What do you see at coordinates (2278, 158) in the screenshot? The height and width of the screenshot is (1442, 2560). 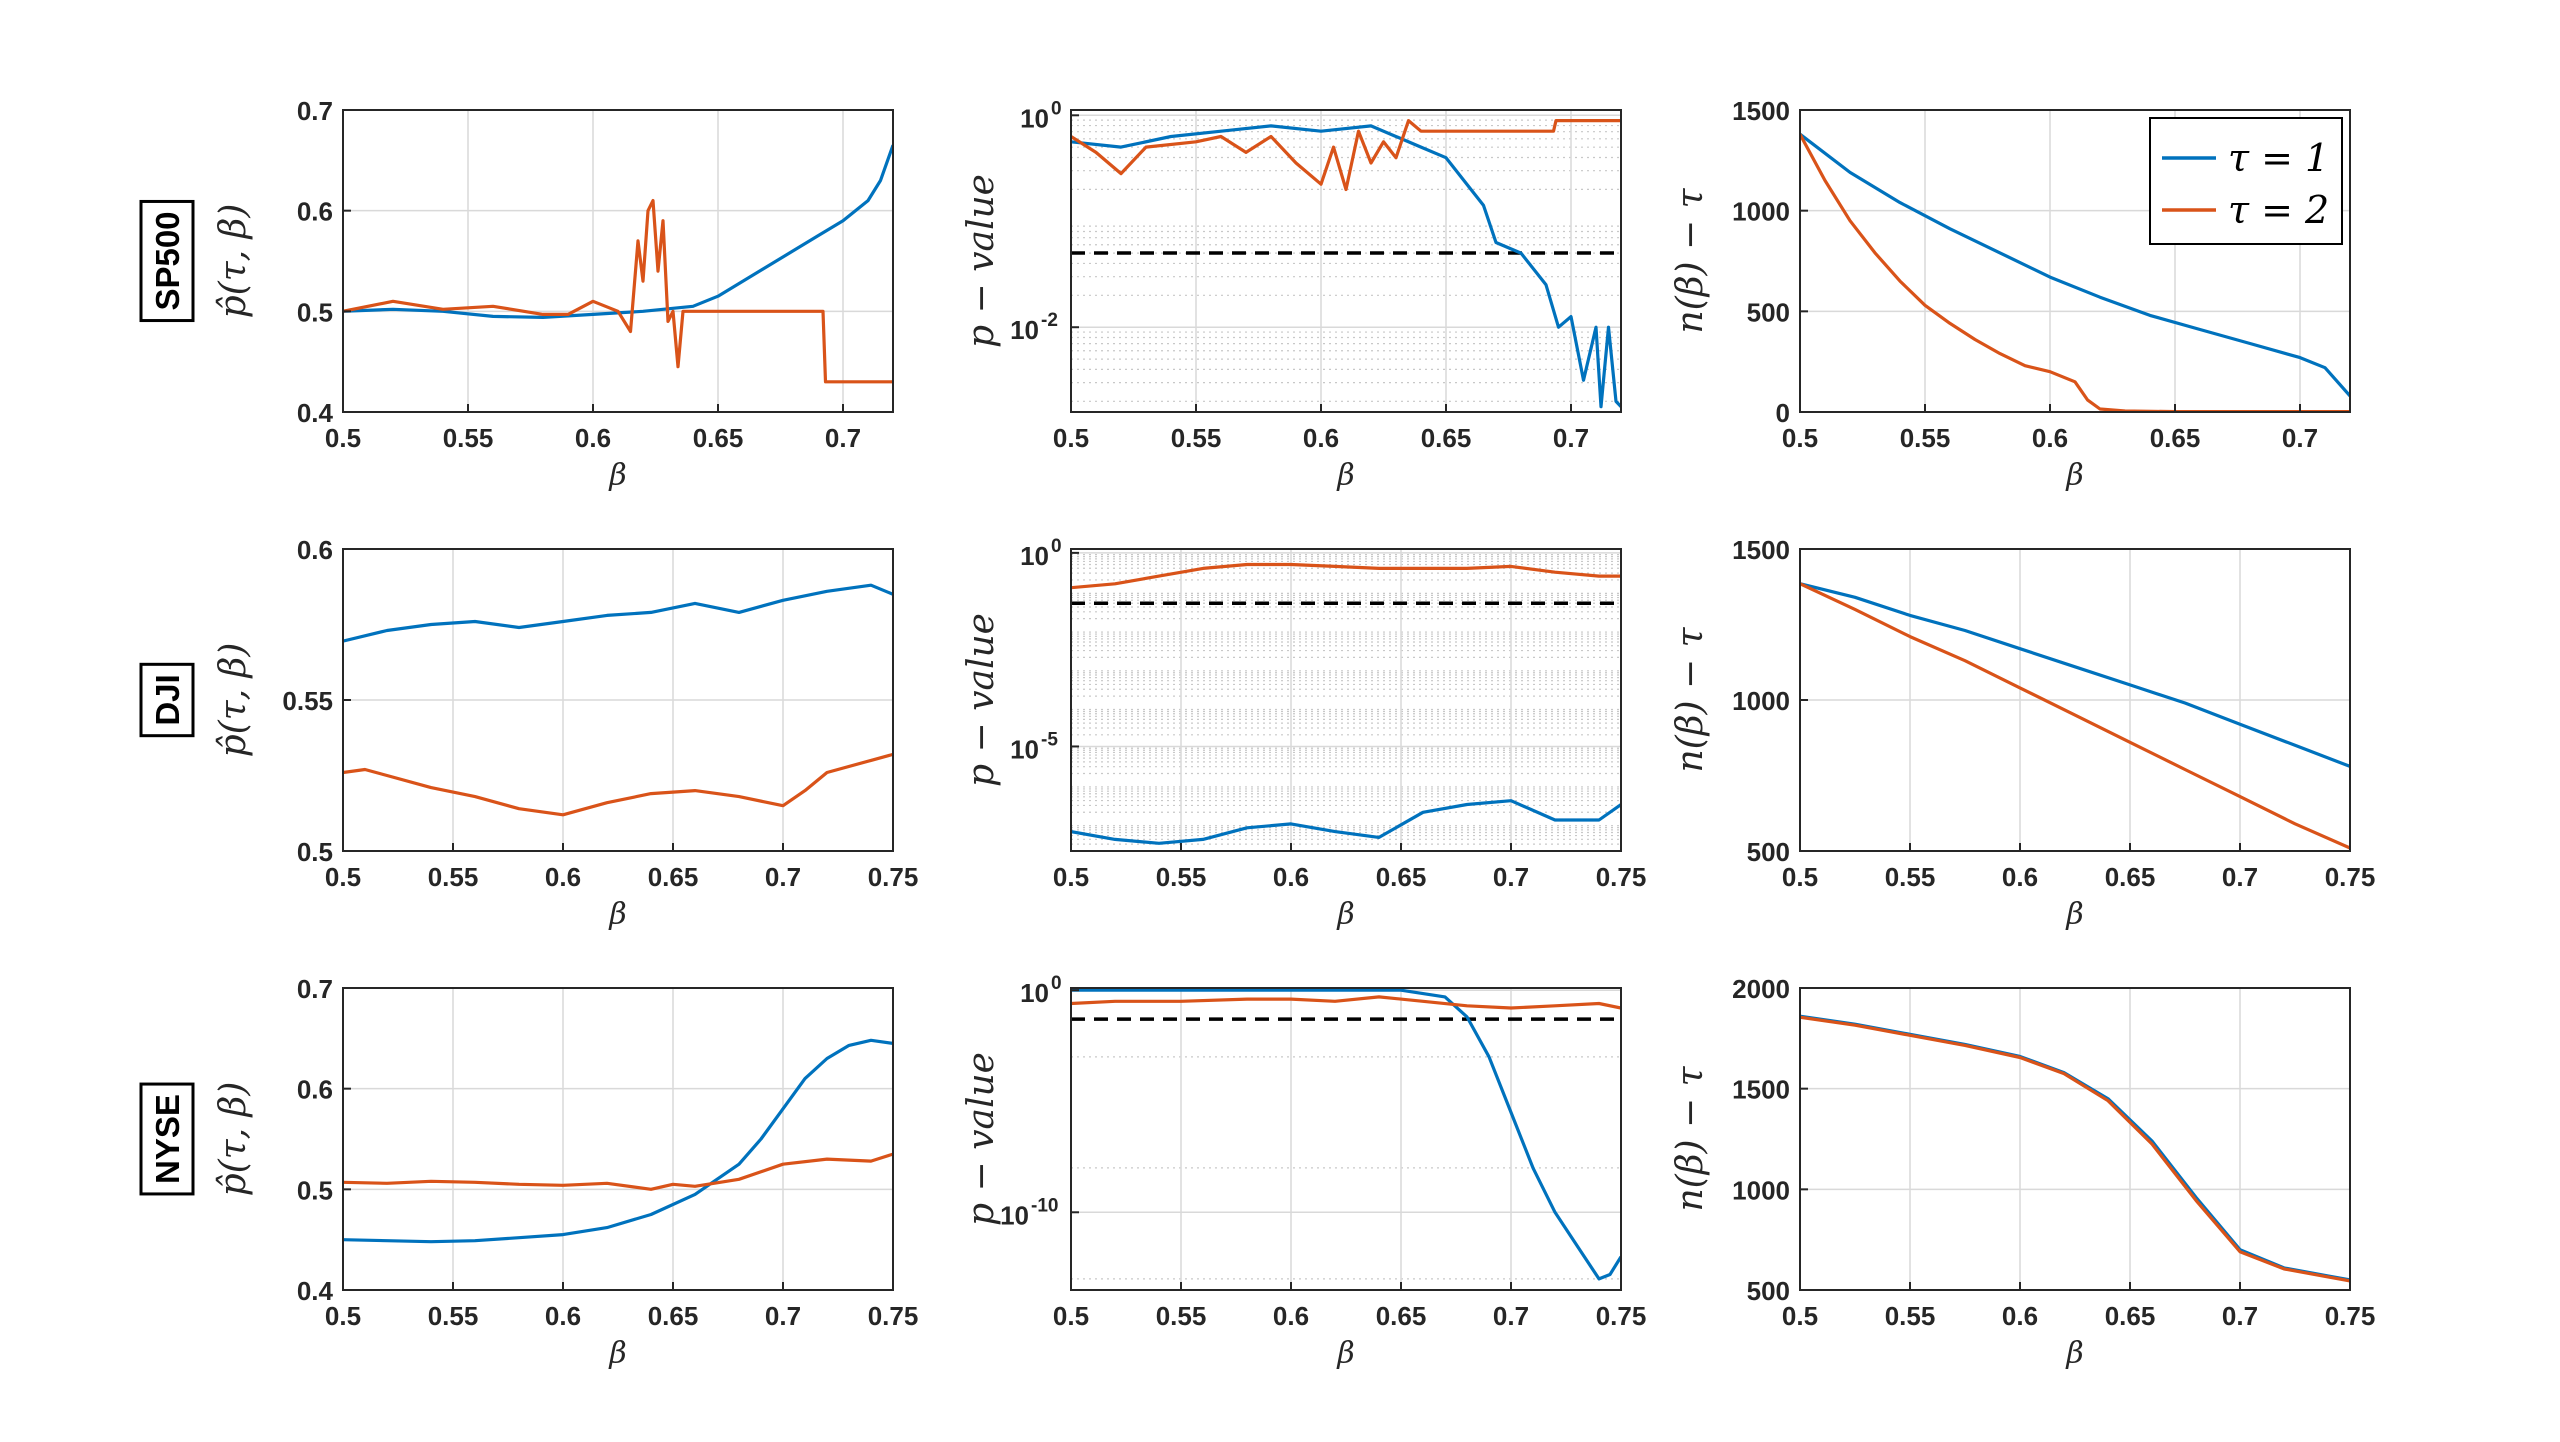 I see `legend-label-tau1: τ = 1` at bounding box center [2278, 158].